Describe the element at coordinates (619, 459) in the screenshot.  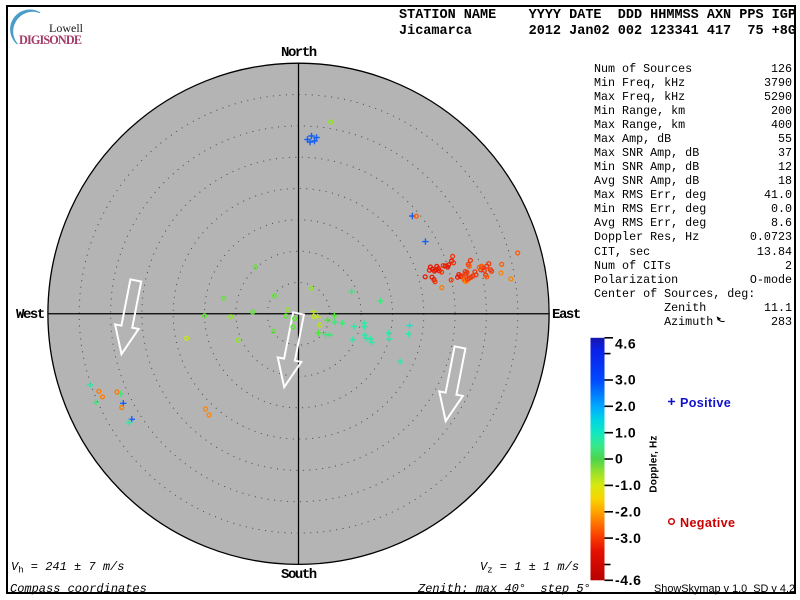
I see `svg-text: 0` at that location.